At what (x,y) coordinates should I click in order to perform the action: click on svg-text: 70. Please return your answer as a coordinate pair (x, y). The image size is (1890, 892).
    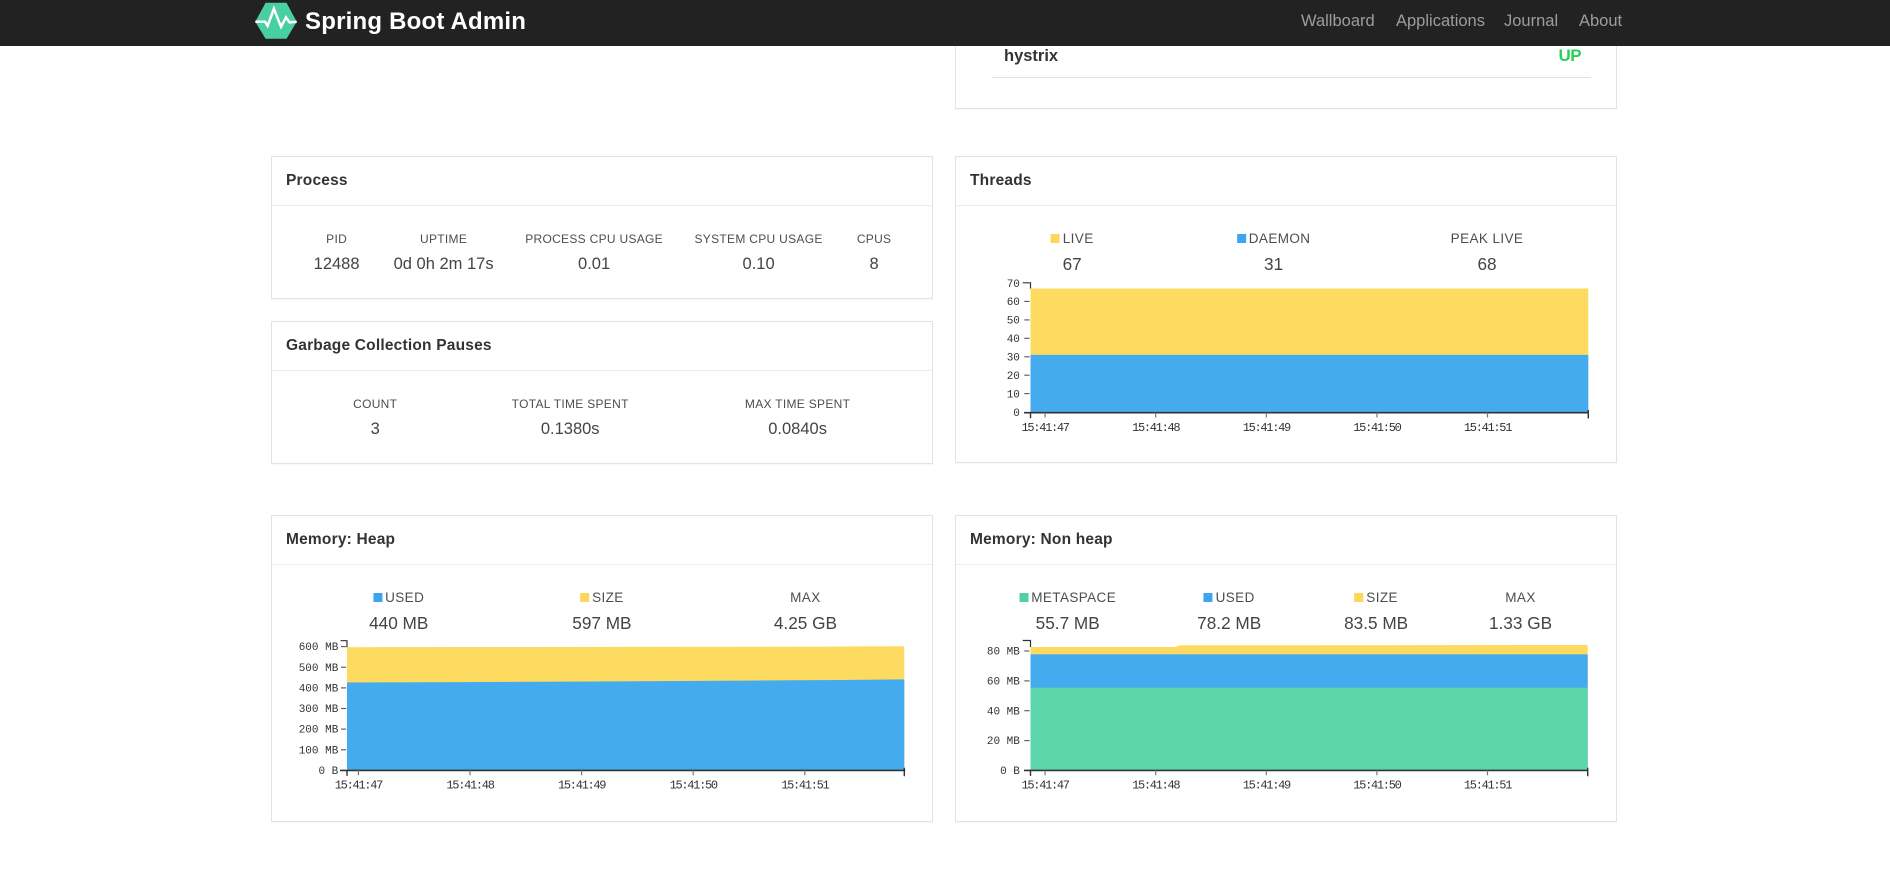
    Looking at the image, I should click on (1013, 285).